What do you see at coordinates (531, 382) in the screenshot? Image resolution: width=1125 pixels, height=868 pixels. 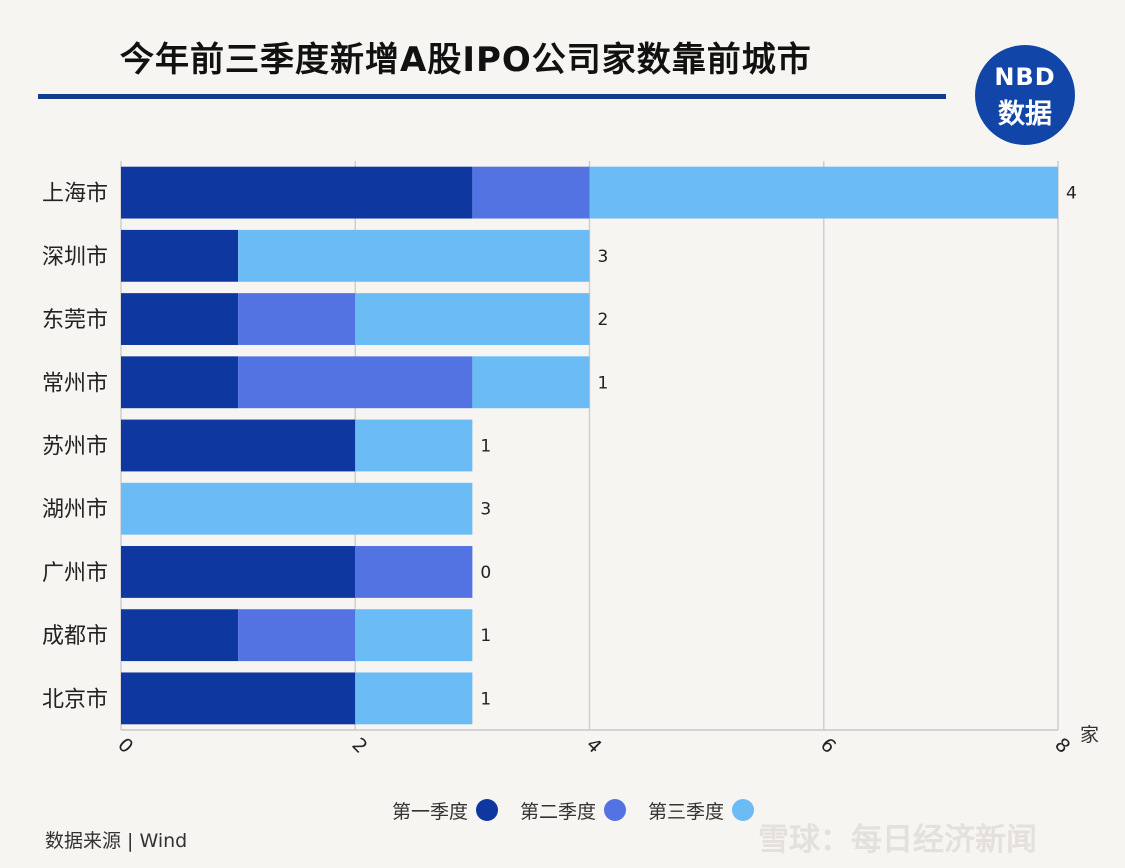 I see `bar-4-q3` at bounding box center [531, 382].